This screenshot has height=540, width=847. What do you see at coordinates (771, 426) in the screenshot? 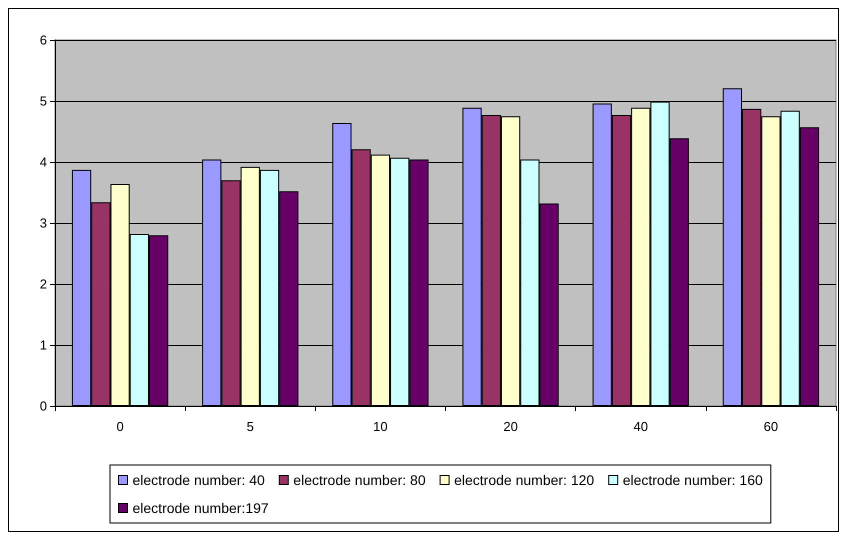
I see `x-tick-label: 60` at bounding box center [771, 426].